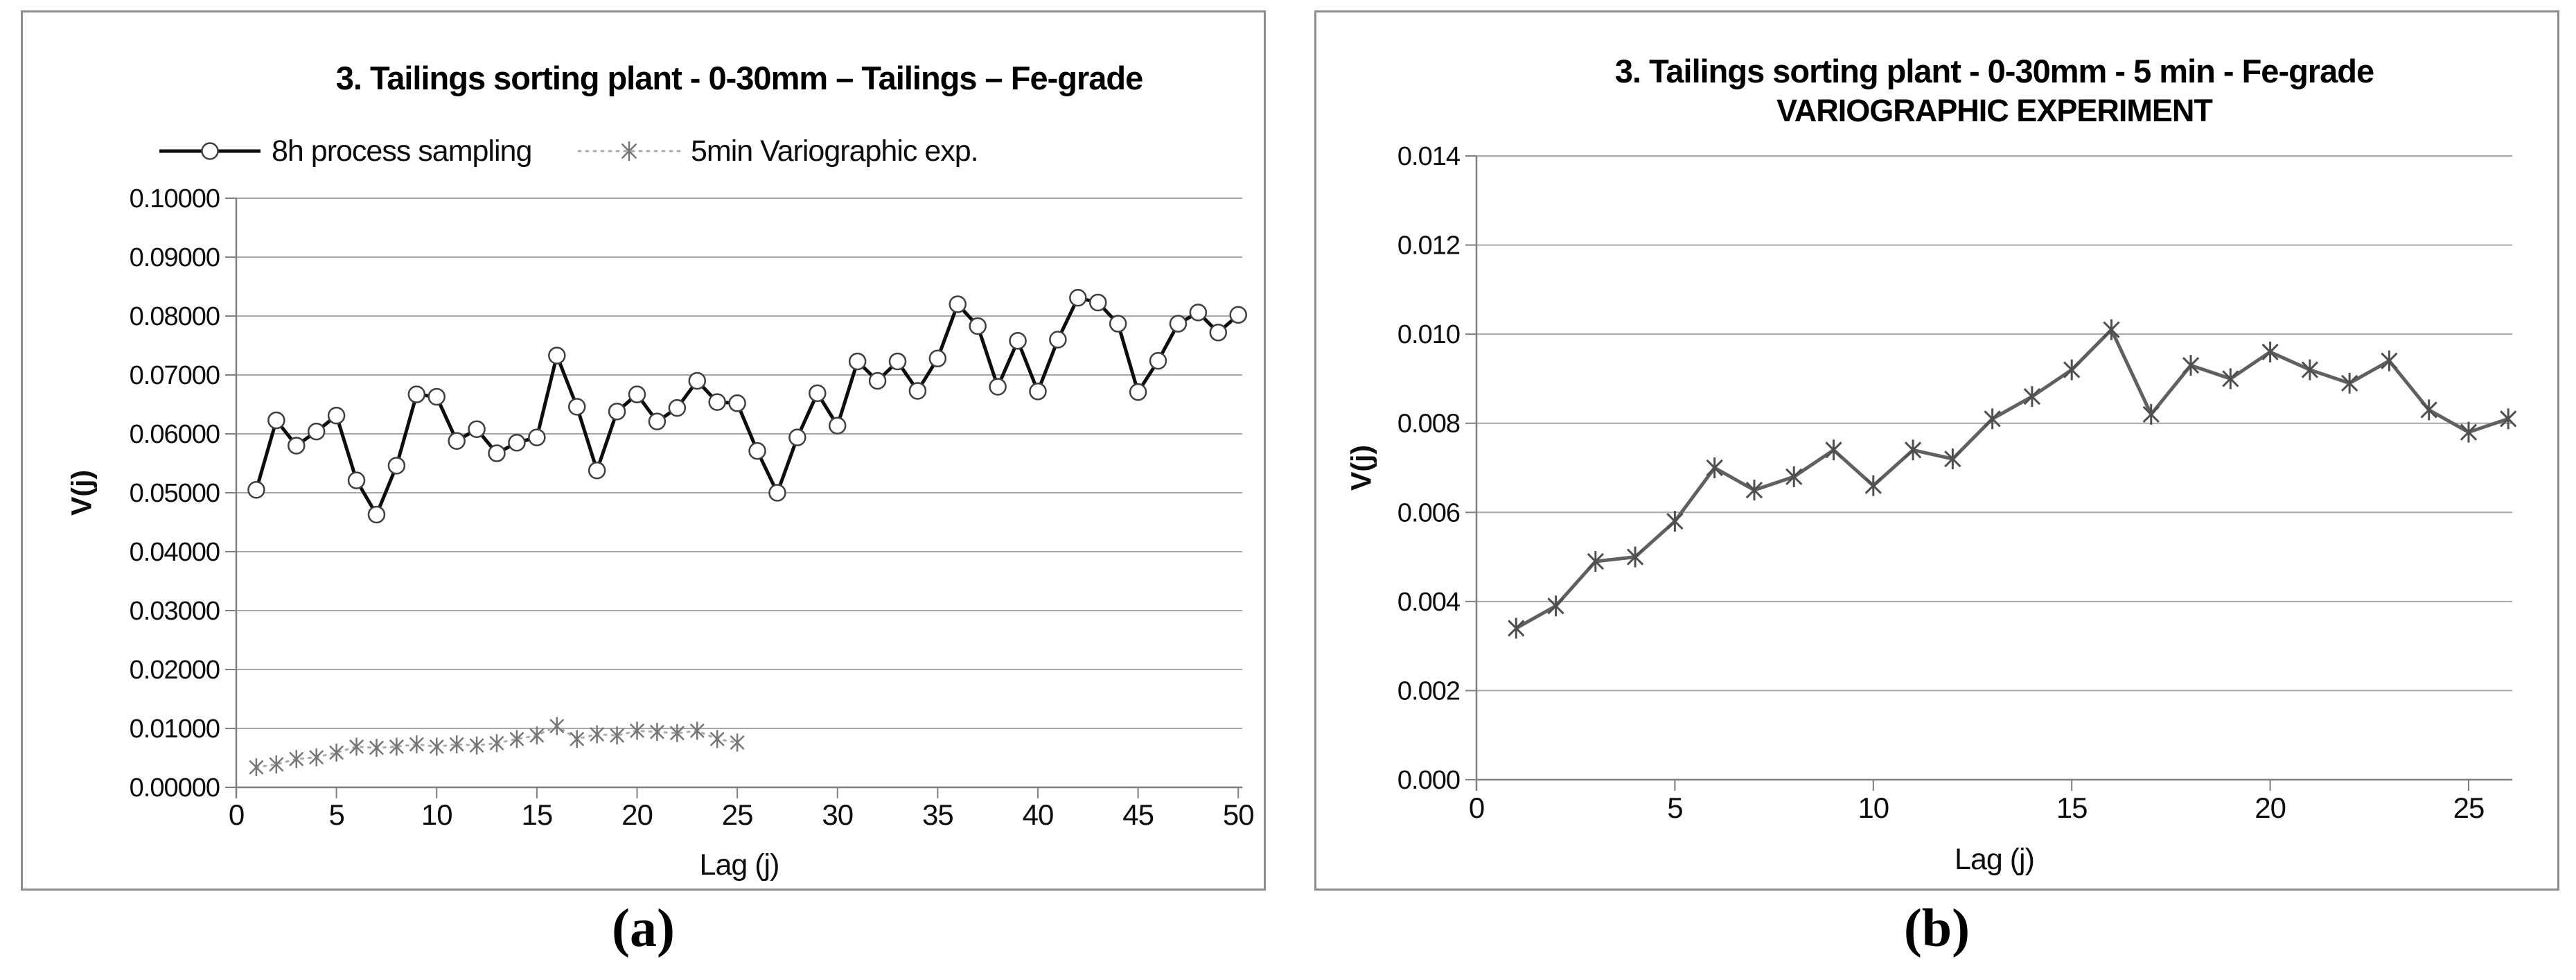  Describe the element at coordinates (1476, 807) in the screenshot. I see `x-tick-label: 0` at that location.